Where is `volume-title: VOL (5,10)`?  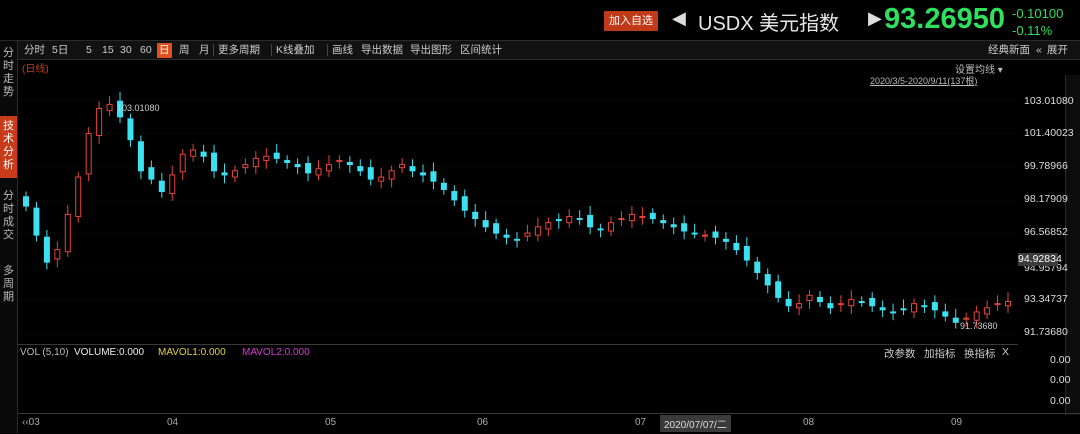
volume-title: VOL (5,10) is located at coordinates (44, 352).